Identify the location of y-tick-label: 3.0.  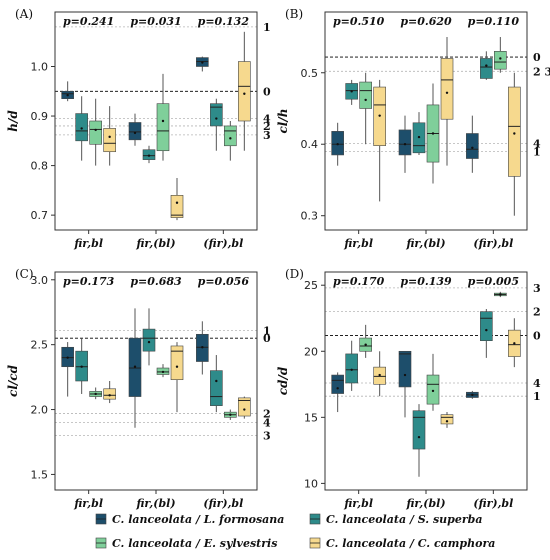
(40, 280).